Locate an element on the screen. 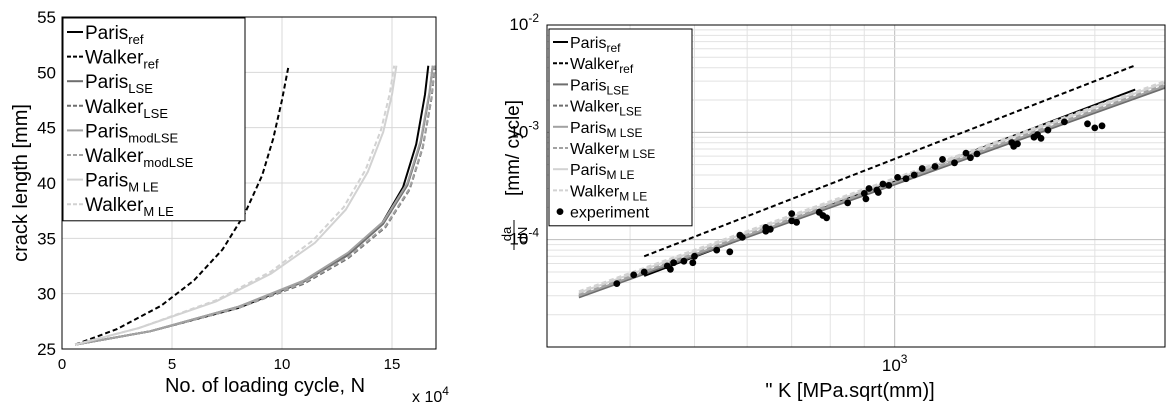  right-y-axis-label: [mm/ cycle] da dN is located at coordinates (514, 175).